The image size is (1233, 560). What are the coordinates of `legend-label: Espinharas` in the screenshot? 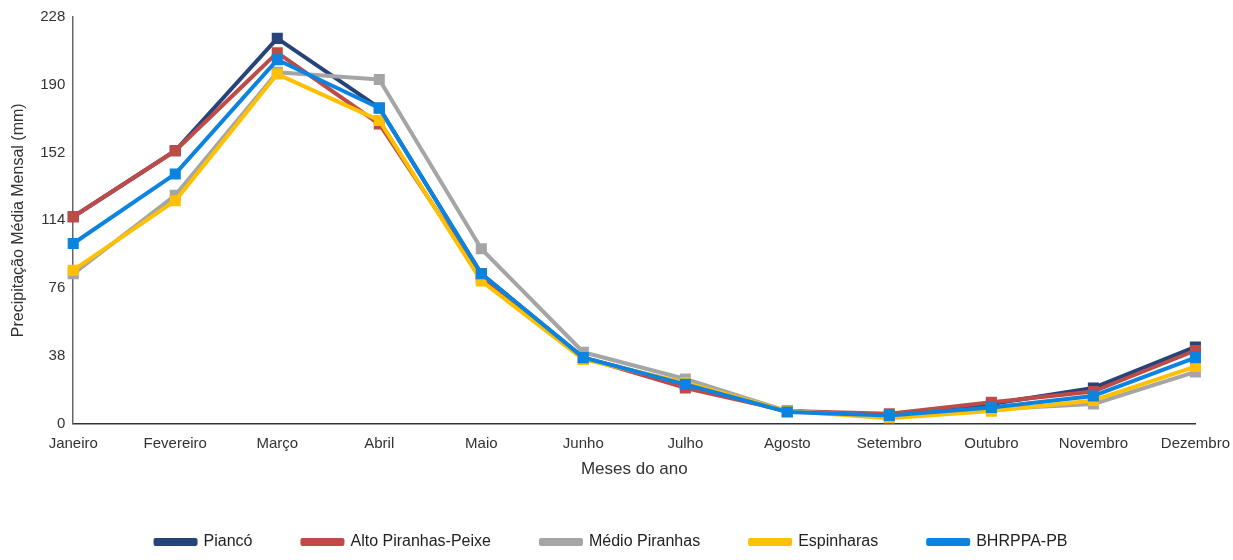 It's located at (838, 541).